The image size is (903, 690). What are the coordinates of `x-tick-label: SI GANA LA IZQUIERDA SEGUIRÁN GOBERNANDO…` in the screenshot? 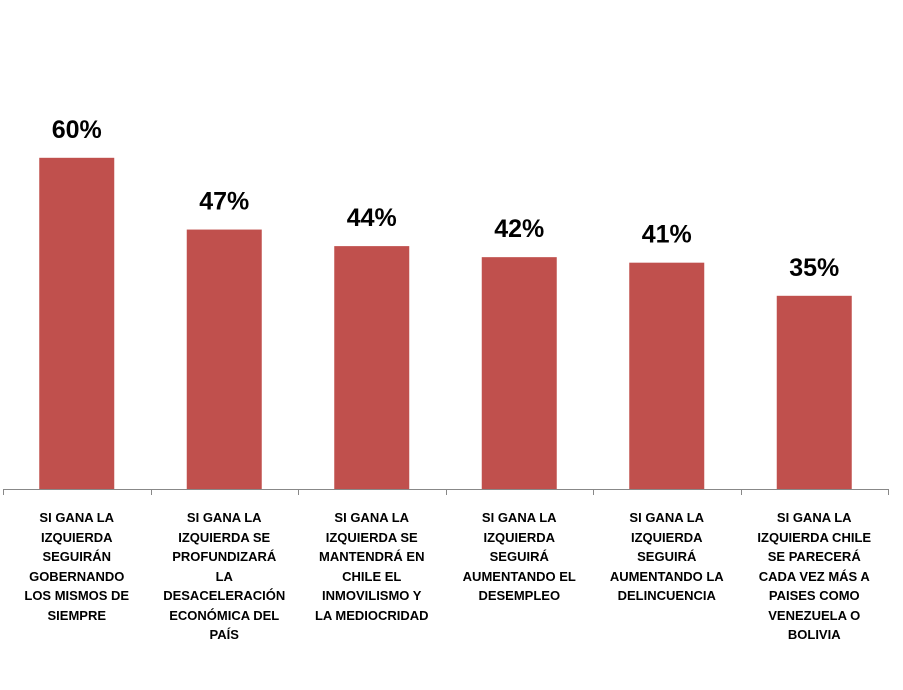 It's located at (77, 566).